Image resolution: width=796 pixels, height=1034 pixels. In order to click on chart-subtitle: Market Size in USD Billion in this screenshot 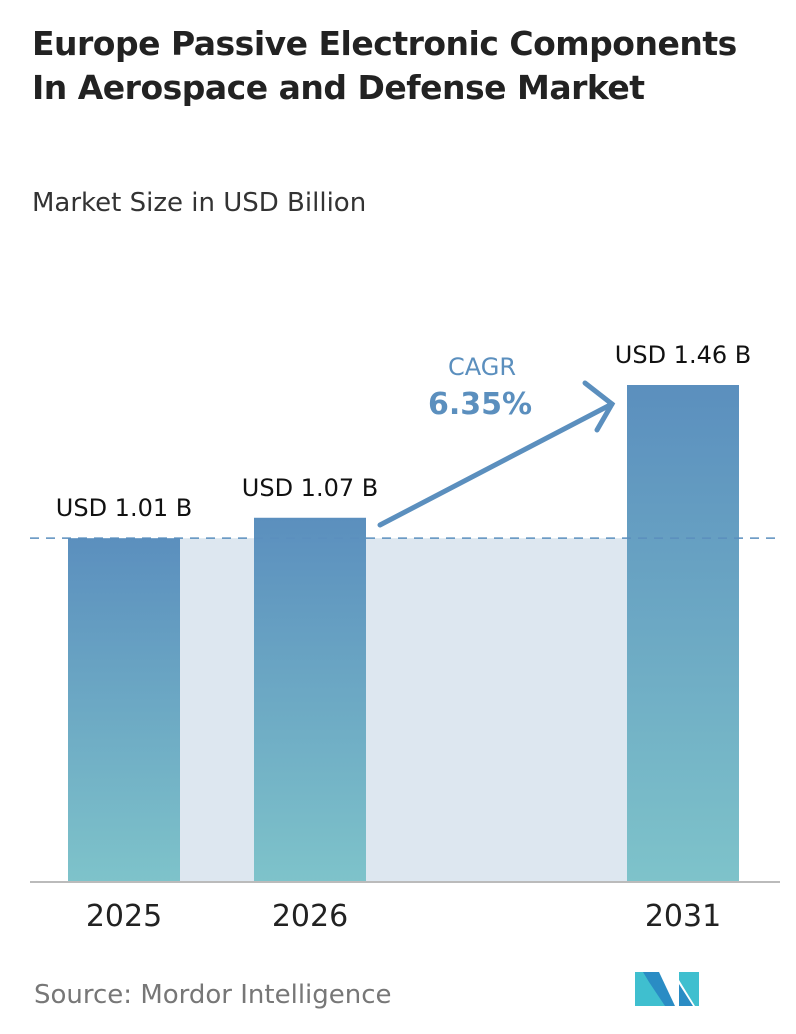, I will do `click(199, 203)`.